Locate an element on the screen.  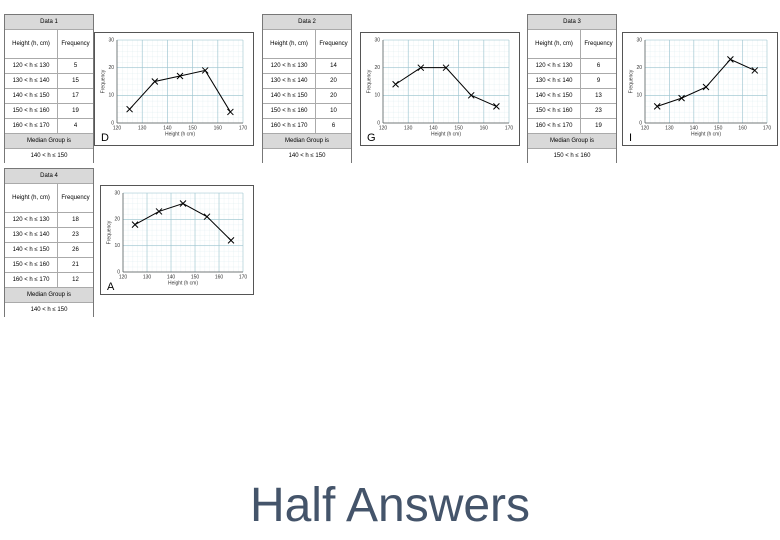
table-row: 160 < h ≤ 170 12 is located at coordinates (49, 280).